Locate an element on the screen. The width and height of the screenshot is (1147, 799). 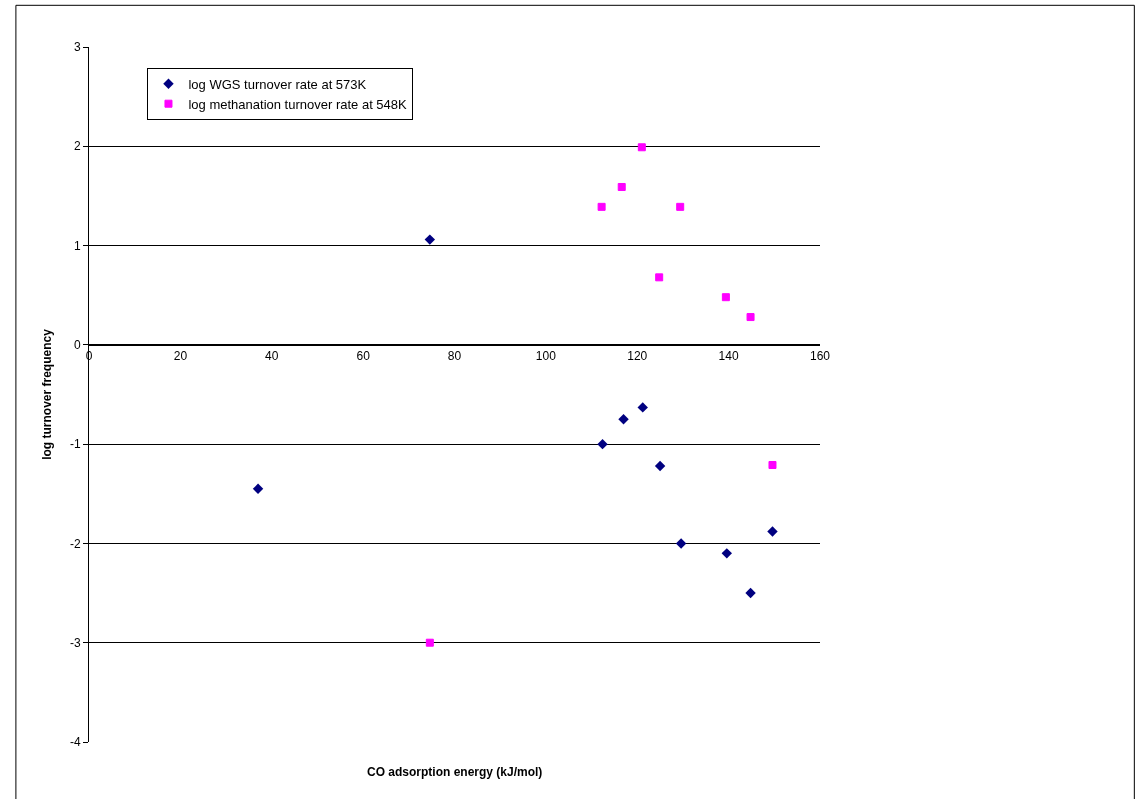
x-tick-label: 20 is located at coordinates (180, 356).